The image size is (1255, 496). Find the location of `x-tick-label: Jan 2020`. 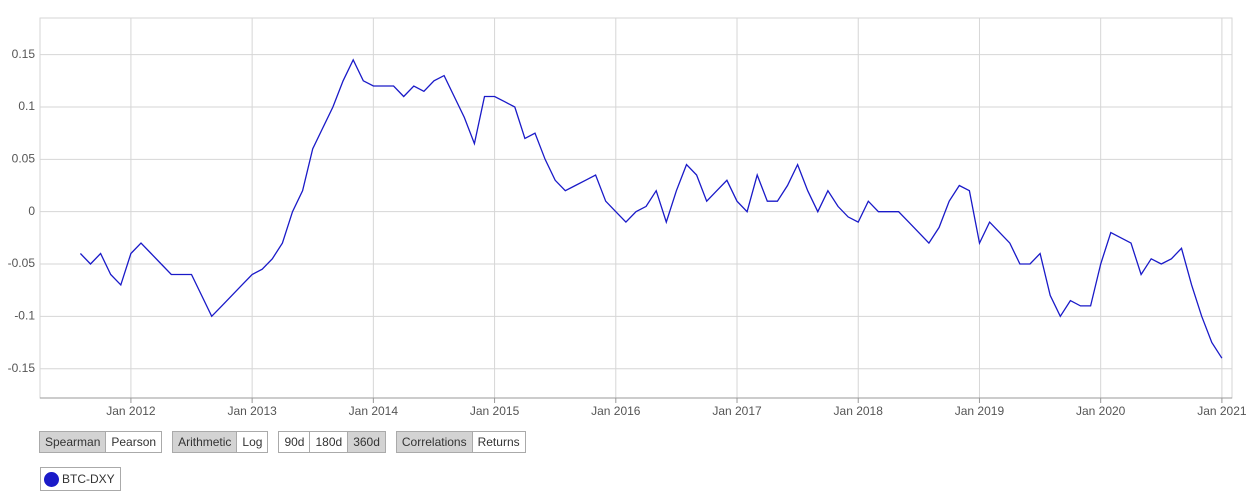

x-tick-label: Jan 2020 is located at coordinates (1101, 411).